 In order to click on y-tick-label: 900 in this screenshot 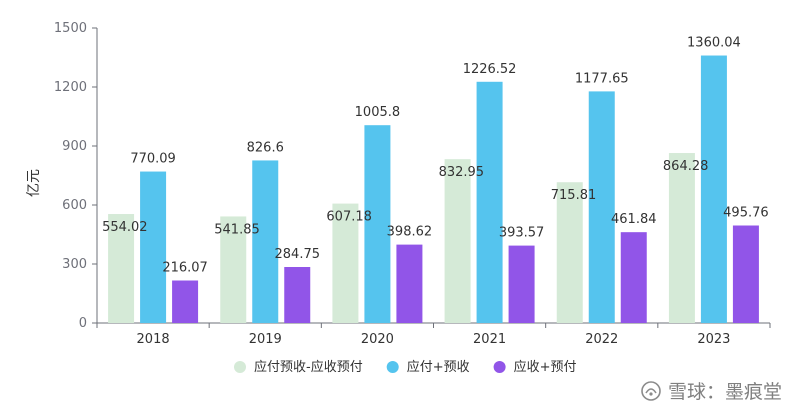, I will do `click(74, 146)`.